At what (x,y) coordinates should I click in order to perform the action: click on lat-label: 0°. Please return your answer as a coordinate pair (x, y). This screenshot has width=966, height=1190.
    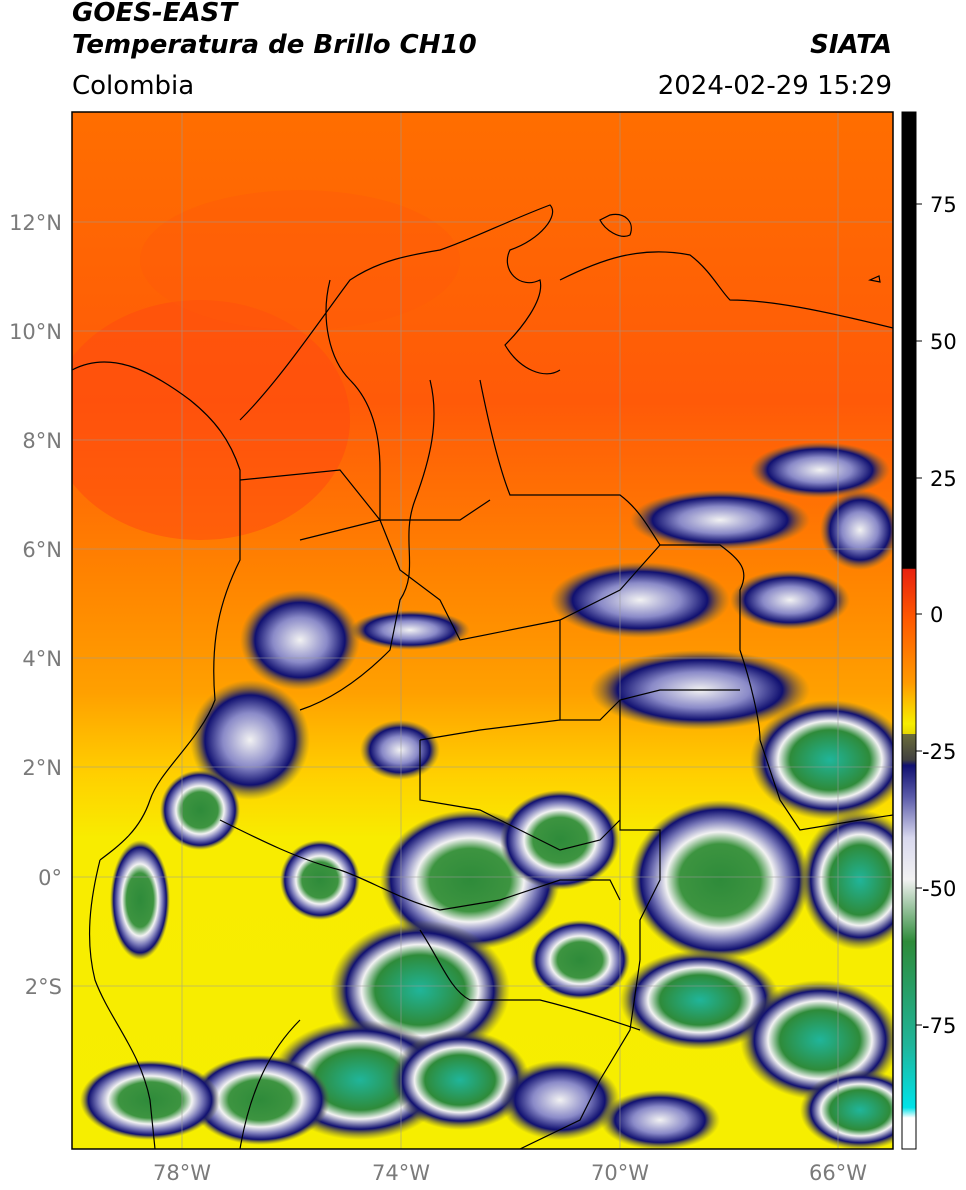
    Looking at the image, I should click on (50, 878).